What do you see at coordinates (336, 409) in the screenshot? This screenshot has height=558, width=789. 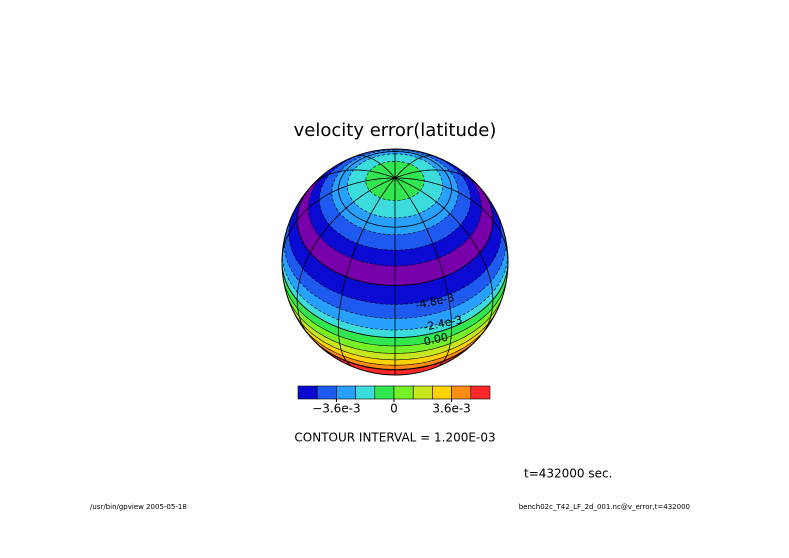 I see `colorbar-tick-label: −3.6e-3` at bounding box center [336, 409].